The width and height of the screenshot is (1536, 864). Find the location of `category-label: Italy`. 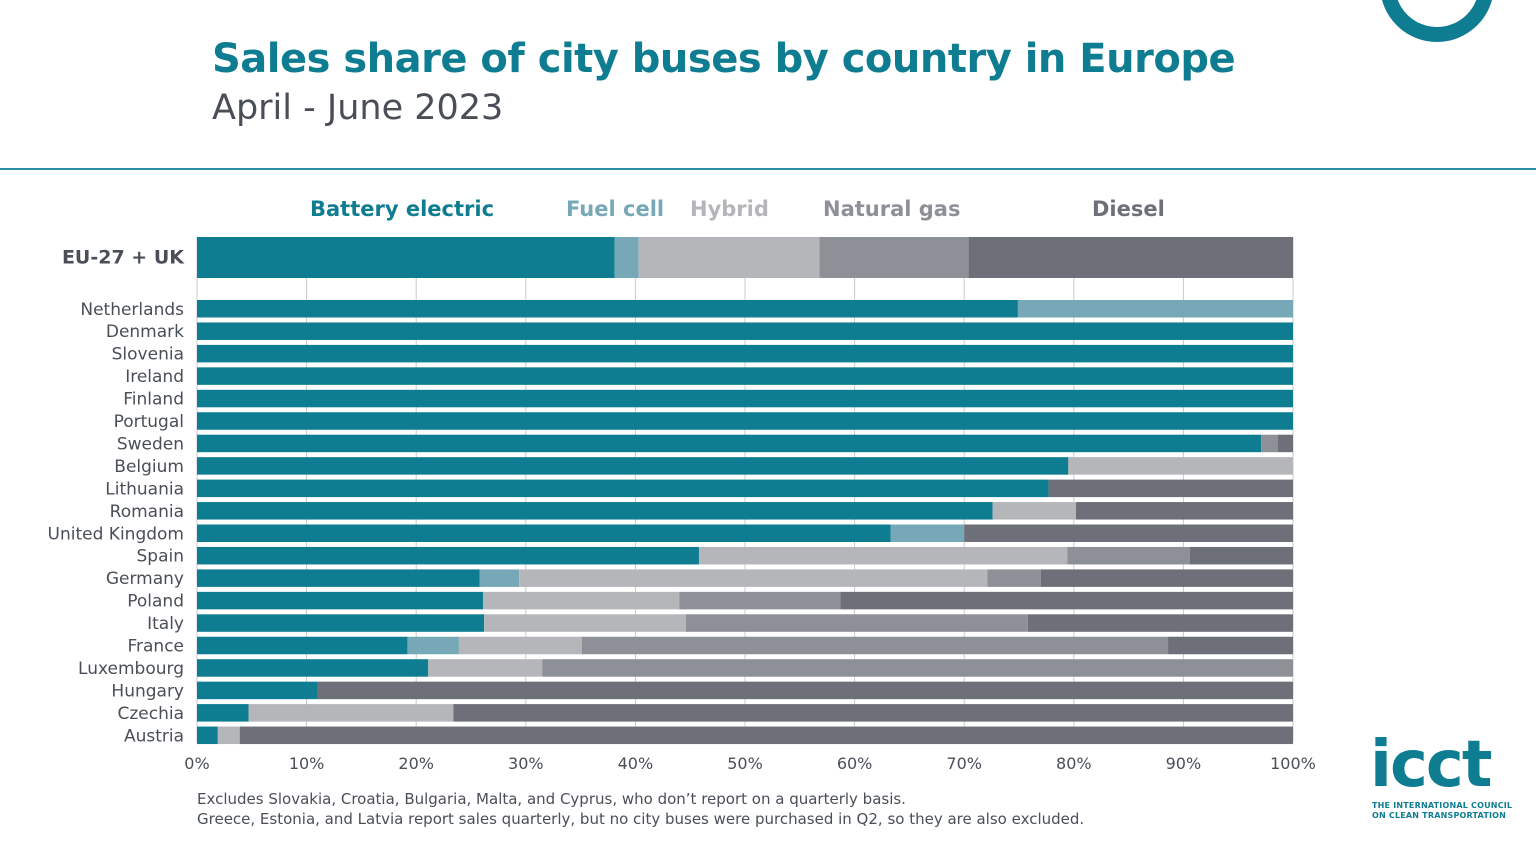

category-label: Italy is located at coordinates (165, 624).